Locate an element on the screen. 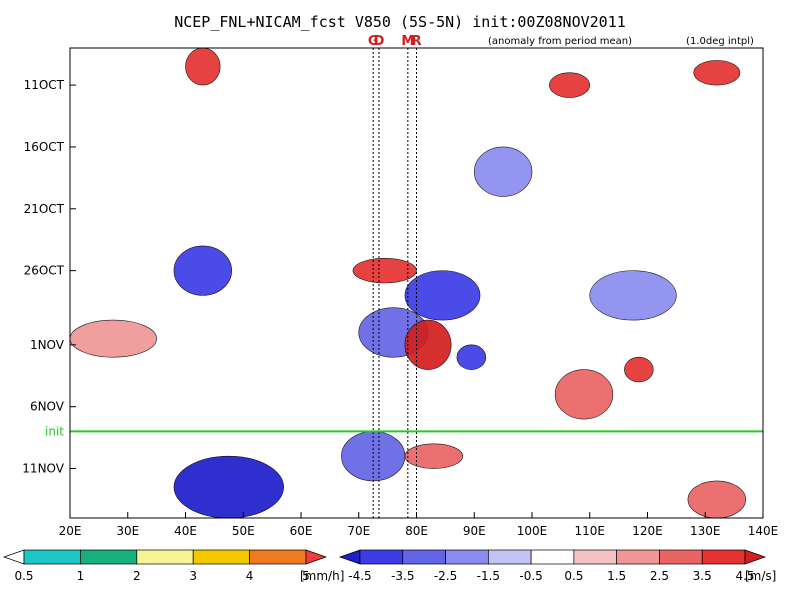  x-tick-label: 30E is located at coordinates (127, 531).